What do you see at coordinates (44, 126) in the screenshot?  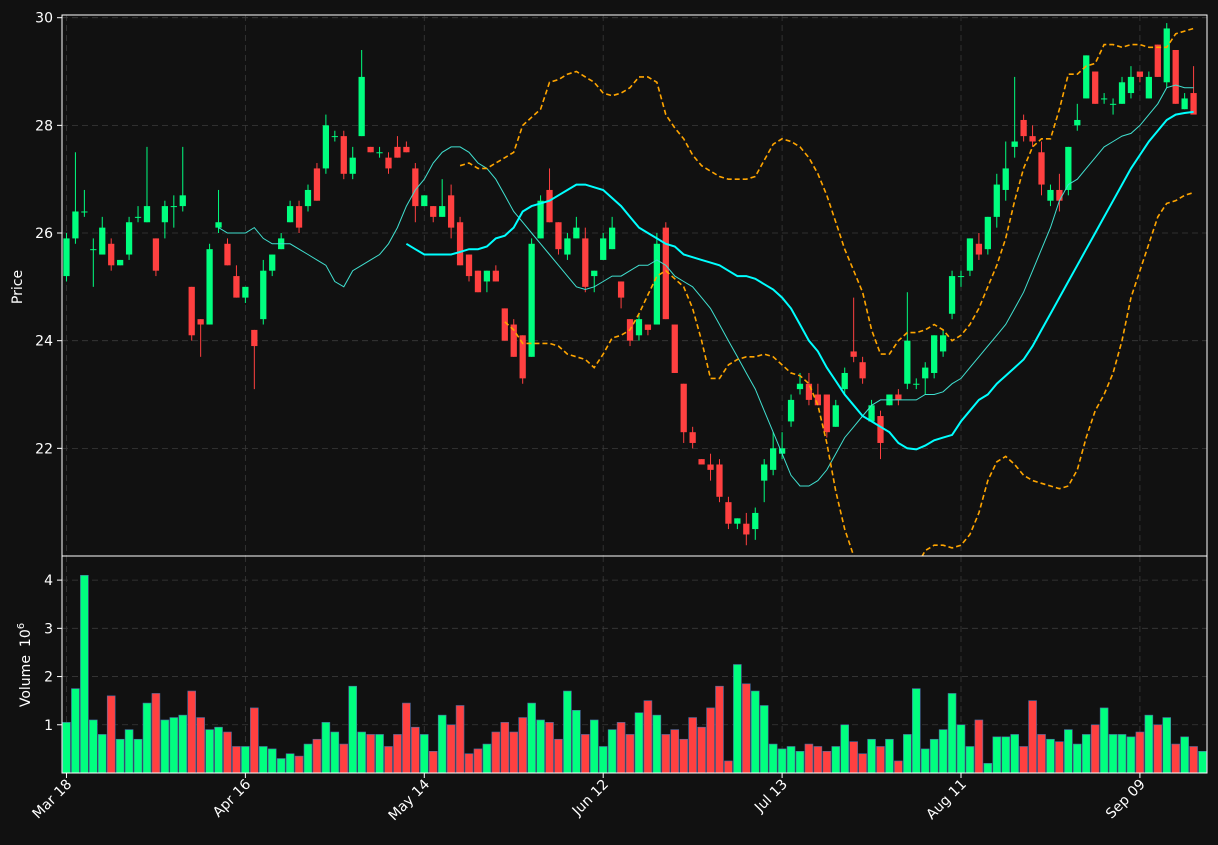 I see `price-tick-label: 28` at bounding box center [44, 126].